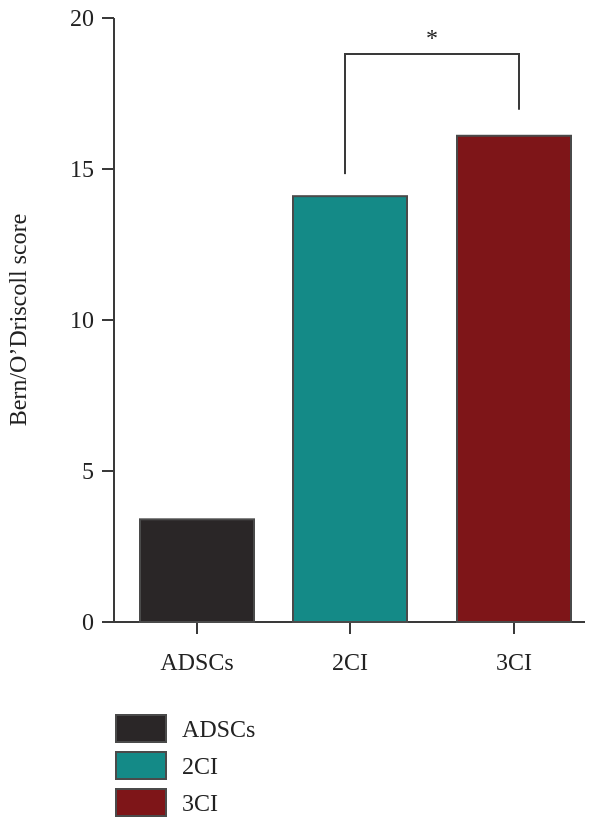 Image resolution: width=600 pixels, height=824 pixels. I want to click on y-tick-label: 0, so click(88, 623).